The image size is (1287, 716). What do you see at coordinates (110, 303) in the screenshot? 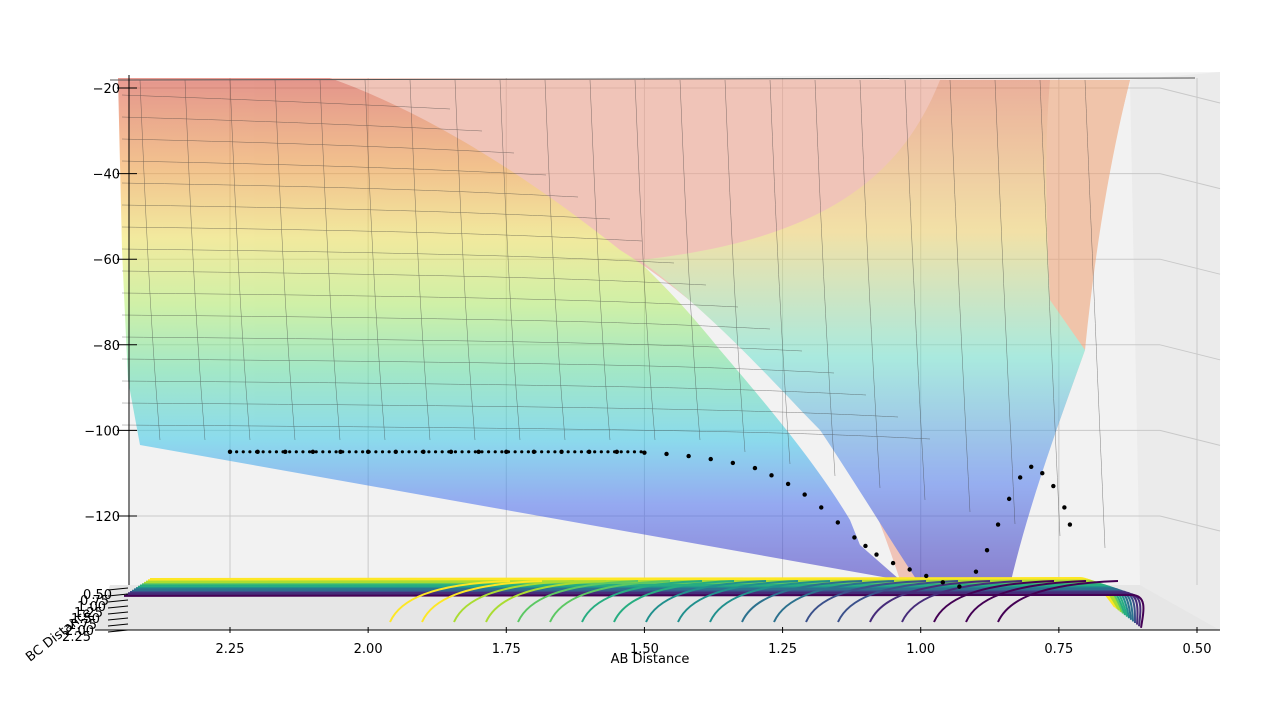
I see `z-axis-ticks: −20 −40 −60 −80 −100 −120` at bounding box center [110, 303].